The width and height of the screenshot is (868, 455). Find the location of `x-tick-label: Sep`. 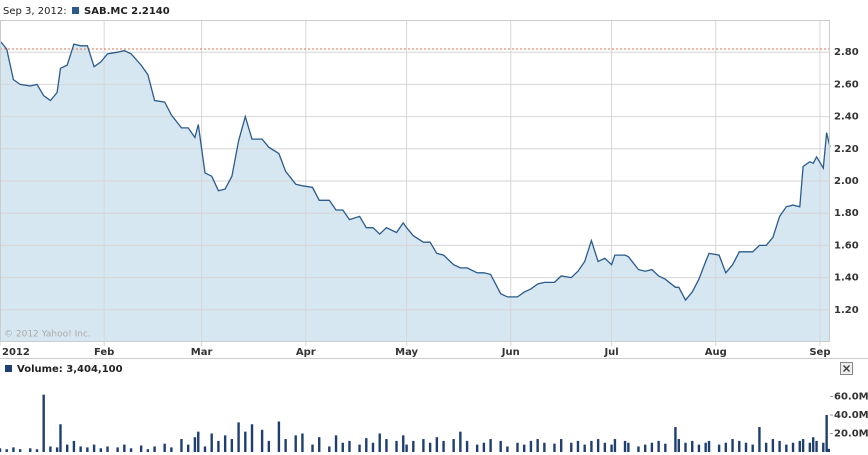

x-tick-label: Sep is located at coordinates (819, 352).